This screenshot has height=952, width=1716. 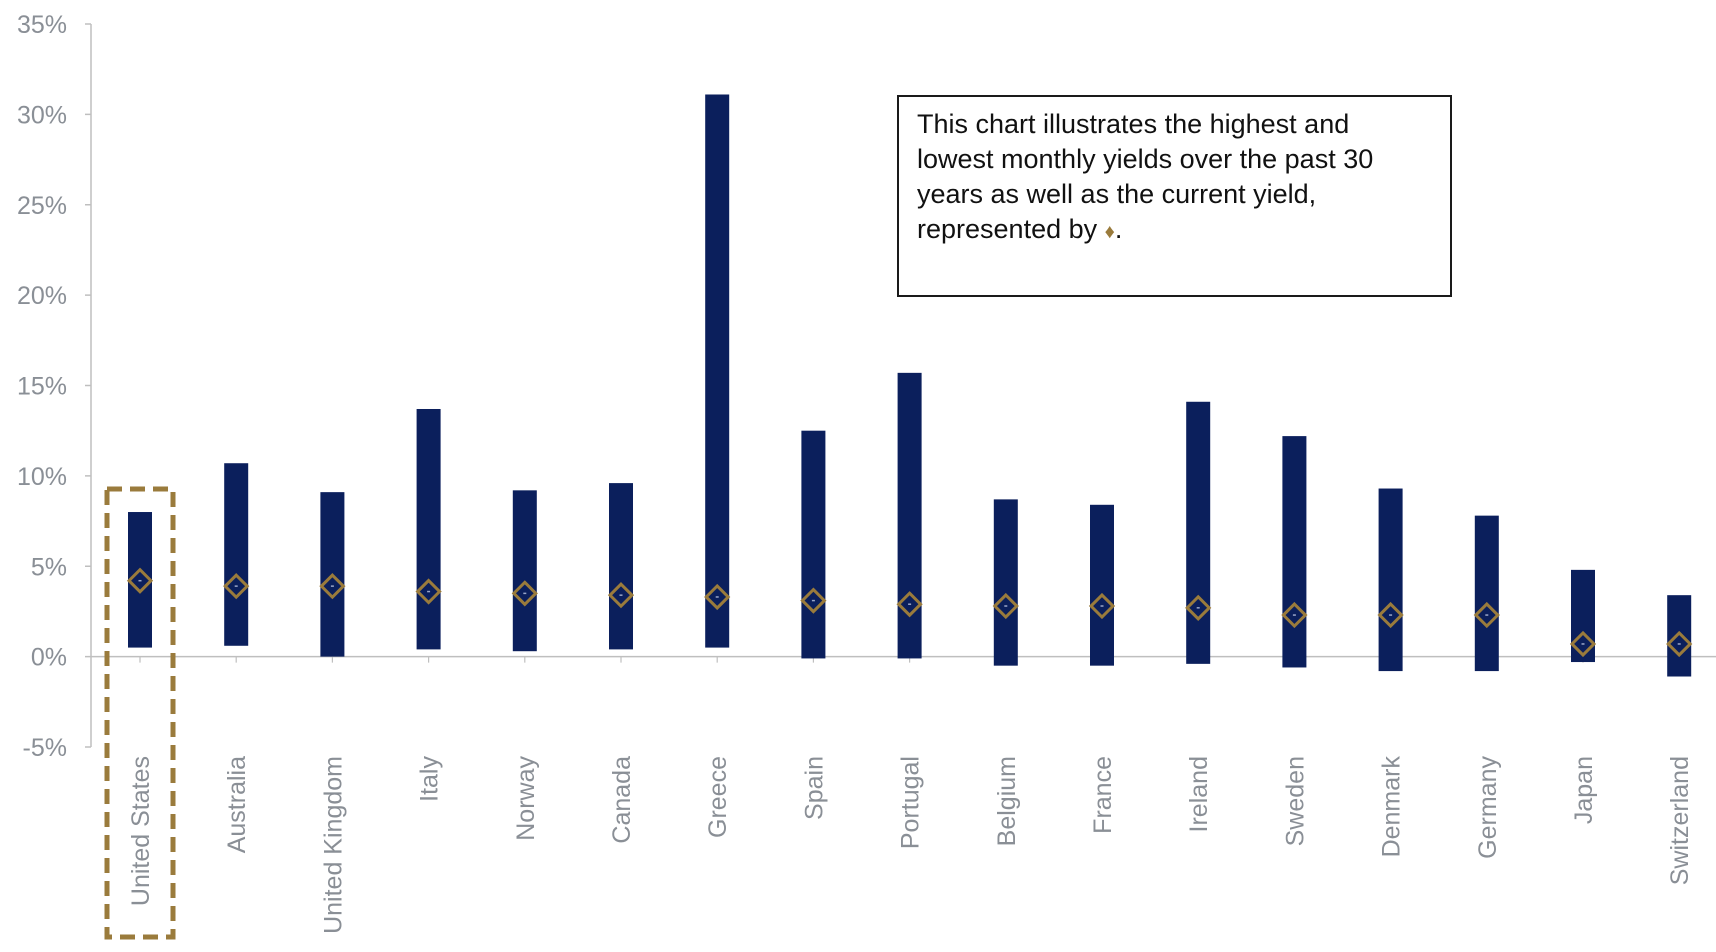 I want to click on x-tick-label: Canada, so click(x=622, y=800).